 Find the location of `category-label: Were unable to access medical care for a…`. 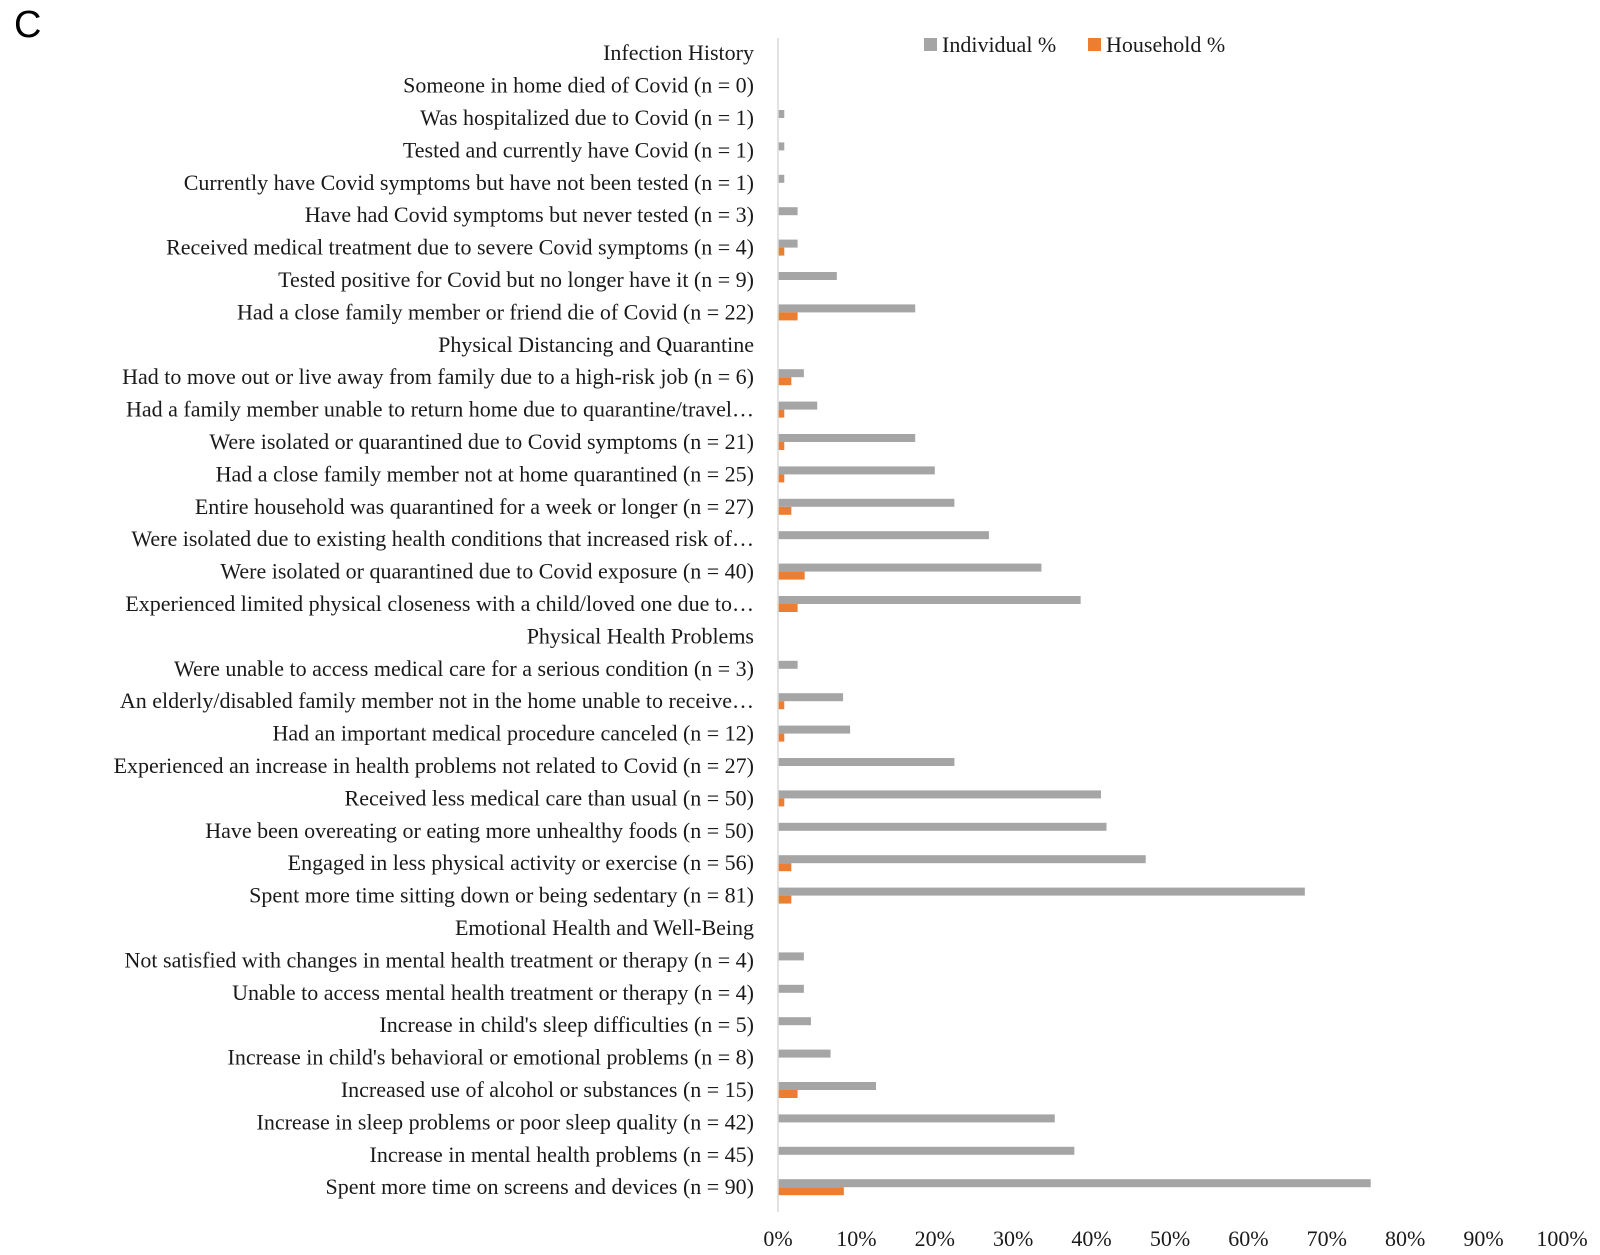

category-label: Were unable to access medical care for a… is located at coordinates (464, 668).